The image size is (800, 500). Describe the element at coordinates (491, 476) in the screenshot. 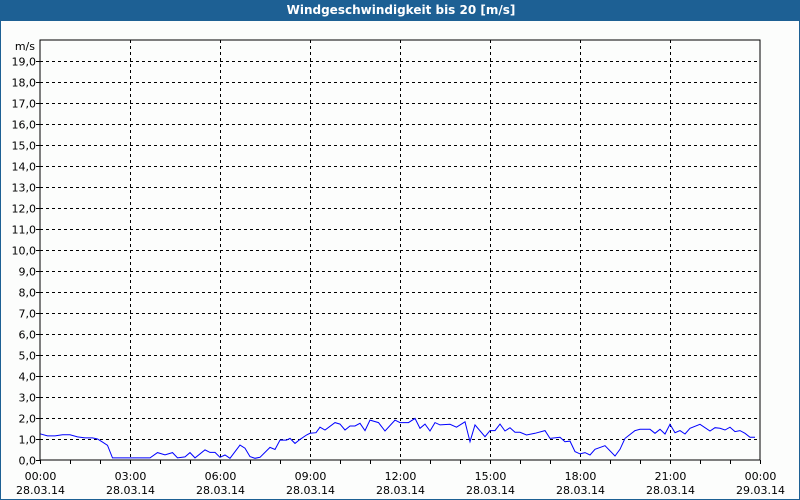

I see `x-tick-time-label: 15:00` at that location.